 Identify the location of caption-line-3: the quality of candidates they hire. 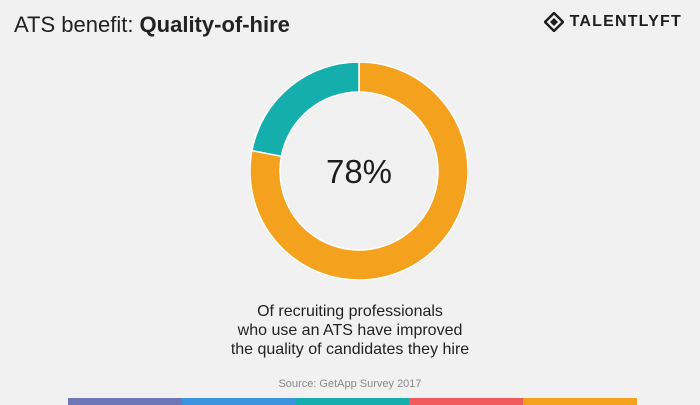
(350, 349).